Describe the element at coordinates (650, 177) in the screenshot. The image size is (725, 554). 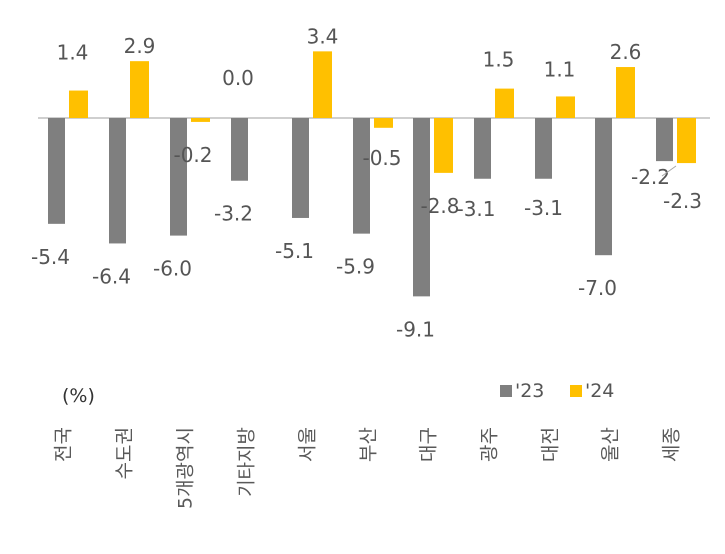
I see `value-label-2023: -2.2` at that location.